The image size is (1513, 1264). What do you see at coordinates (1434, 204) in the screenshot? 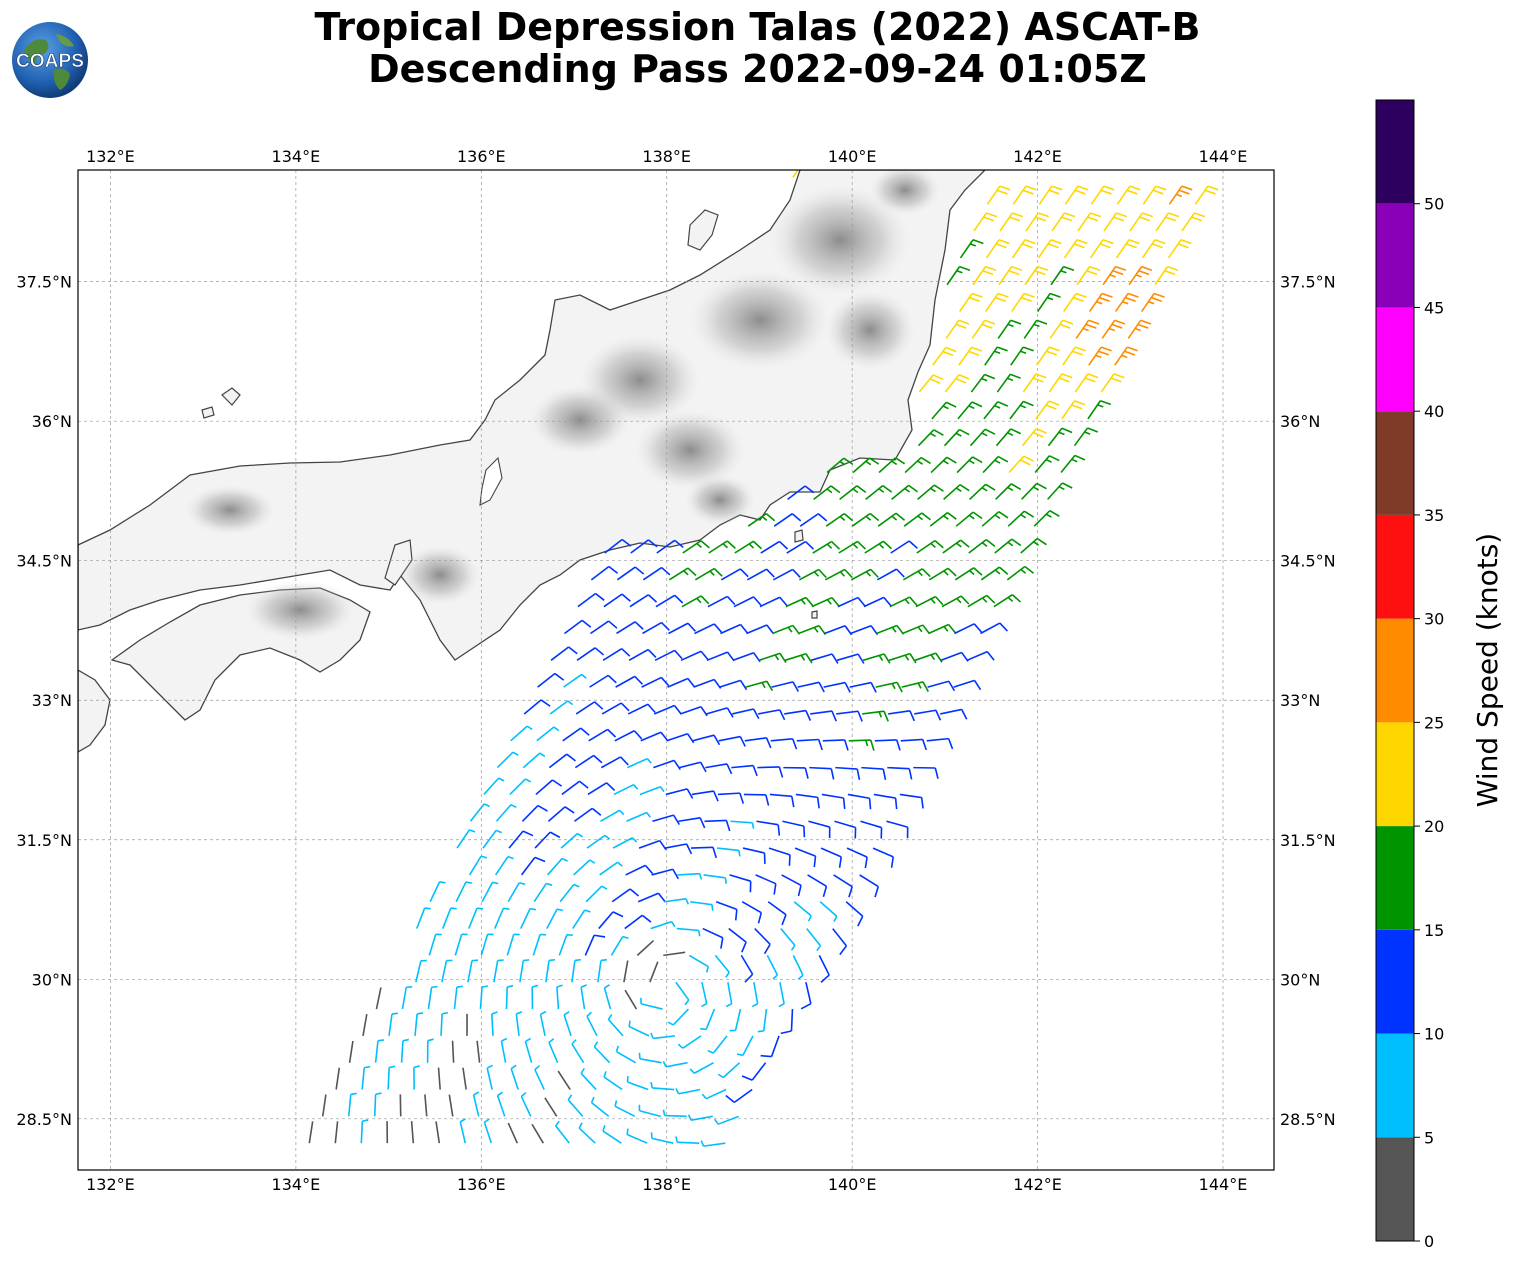
I see `colorbar-tick-label: 50` at bounding box center [1434, 204].